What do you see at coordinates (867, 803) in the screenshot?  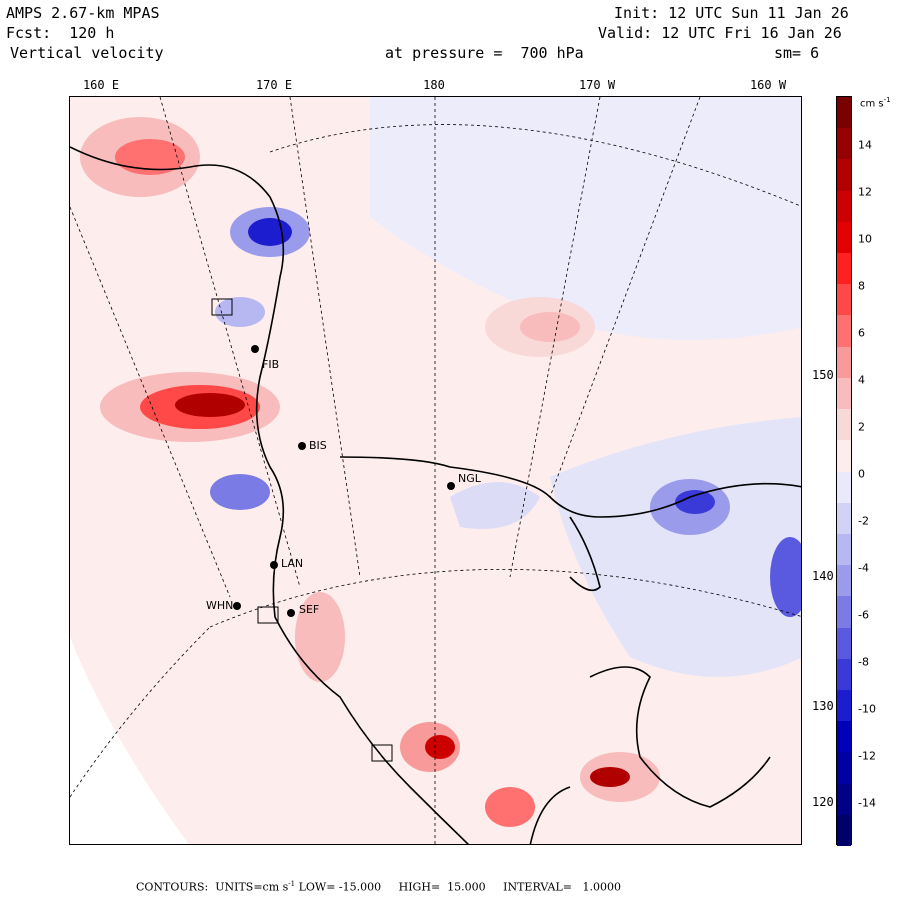 I see `colorbar-tick-label: -14` at bounding box center [867, 803].